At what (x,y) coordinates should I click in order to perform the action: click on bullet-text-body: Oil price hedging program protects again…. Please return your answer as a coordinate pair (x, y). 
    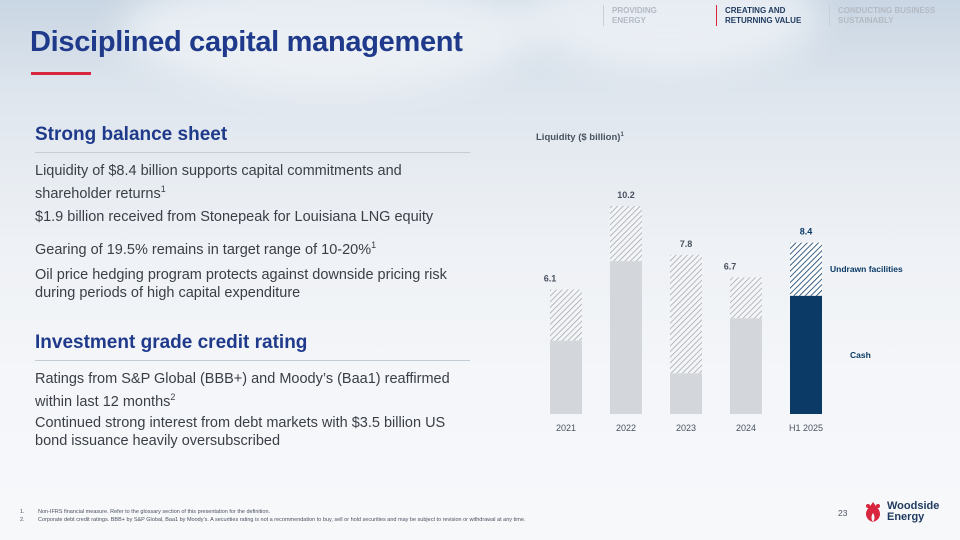
    Looking at the image, I should click on (241, 284).